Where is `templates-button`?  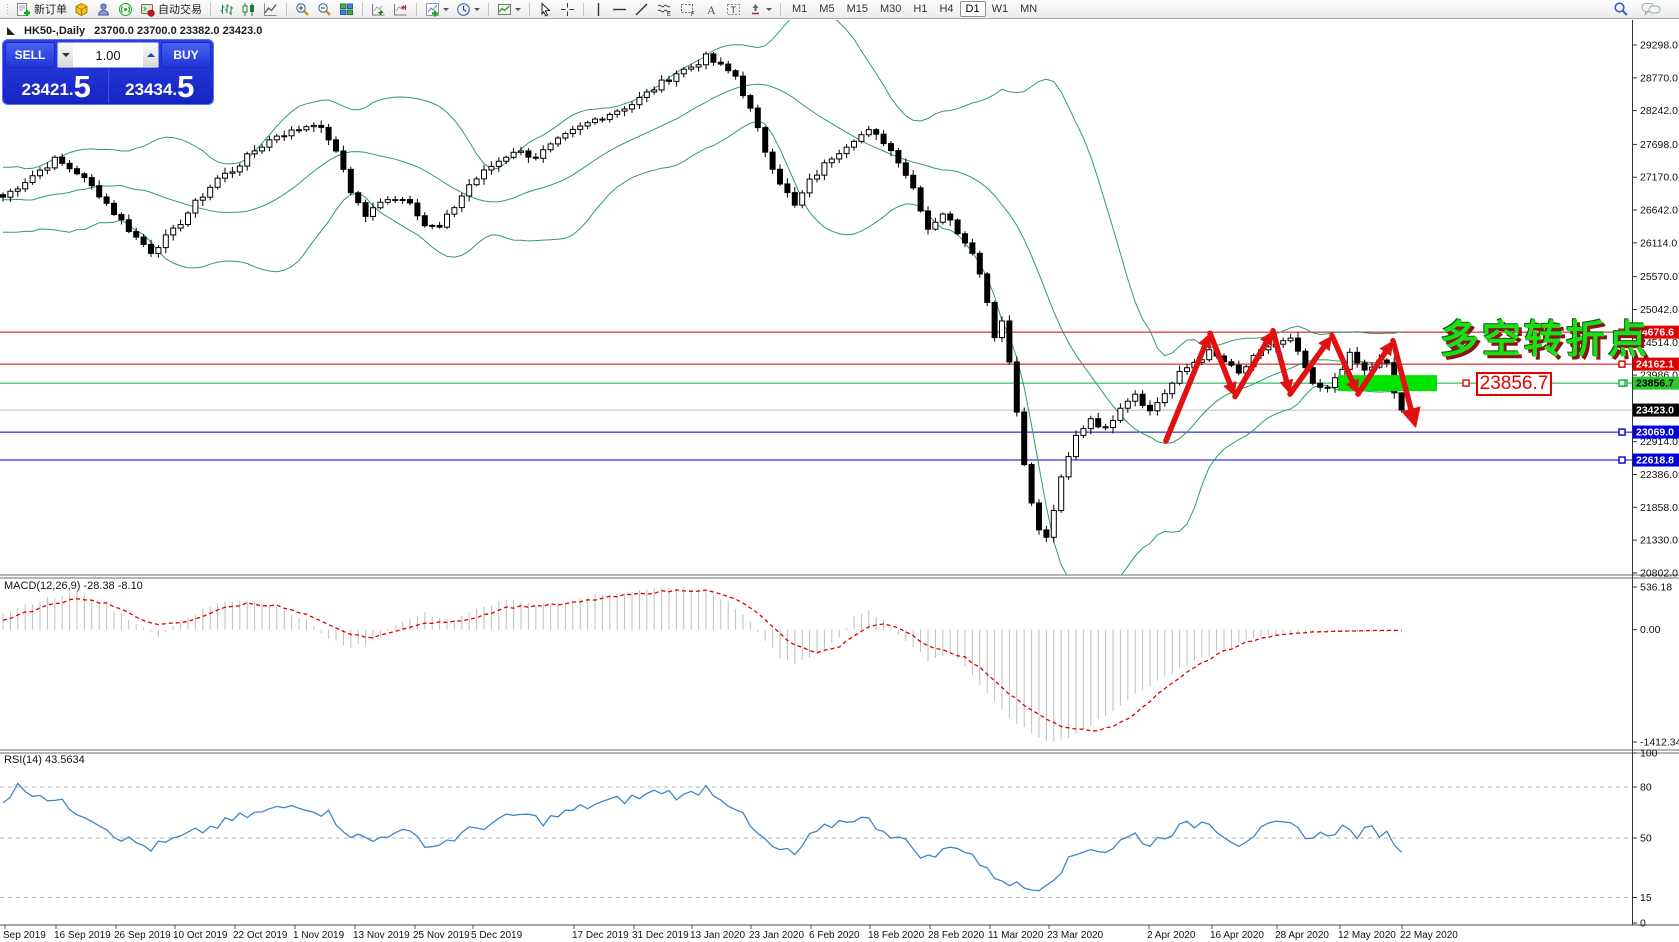 templates-button is located at coordinates (509, 9).